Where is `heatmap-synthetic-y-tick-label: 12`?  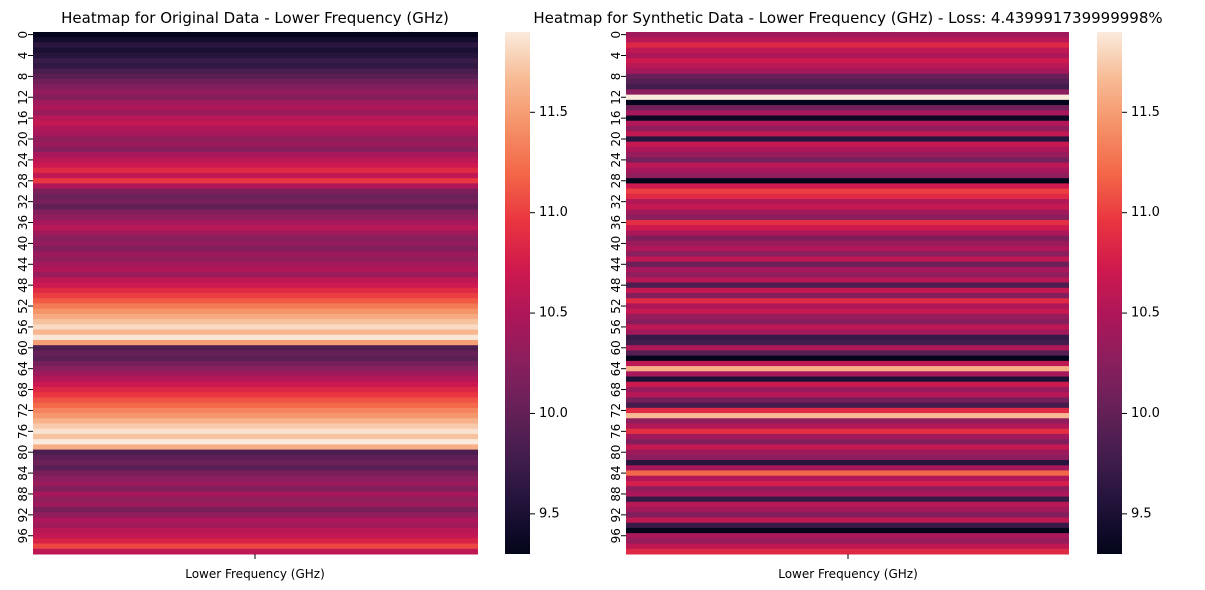 heatmap-synthetic-y-tick-label: 12 is located at coordinates (616, 97).